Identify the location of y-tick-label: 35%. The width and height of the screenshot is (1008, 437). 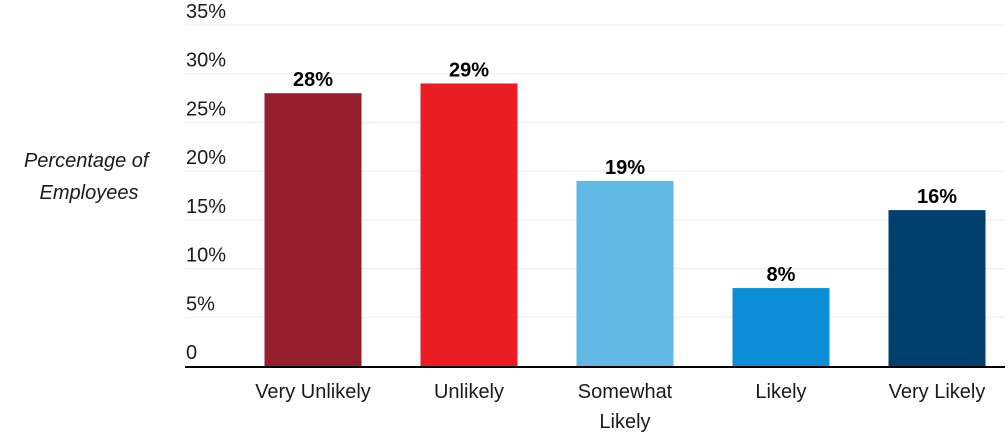
(206, 12).